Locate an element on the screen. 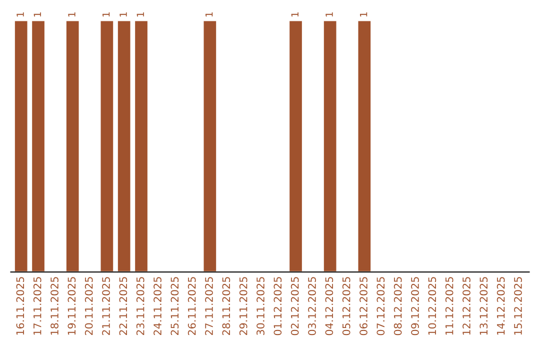 Image resolution: width=540 pixels, height=340 pixels. x-tick-label: 05.12.2025 is located at coordinates (346, 306).